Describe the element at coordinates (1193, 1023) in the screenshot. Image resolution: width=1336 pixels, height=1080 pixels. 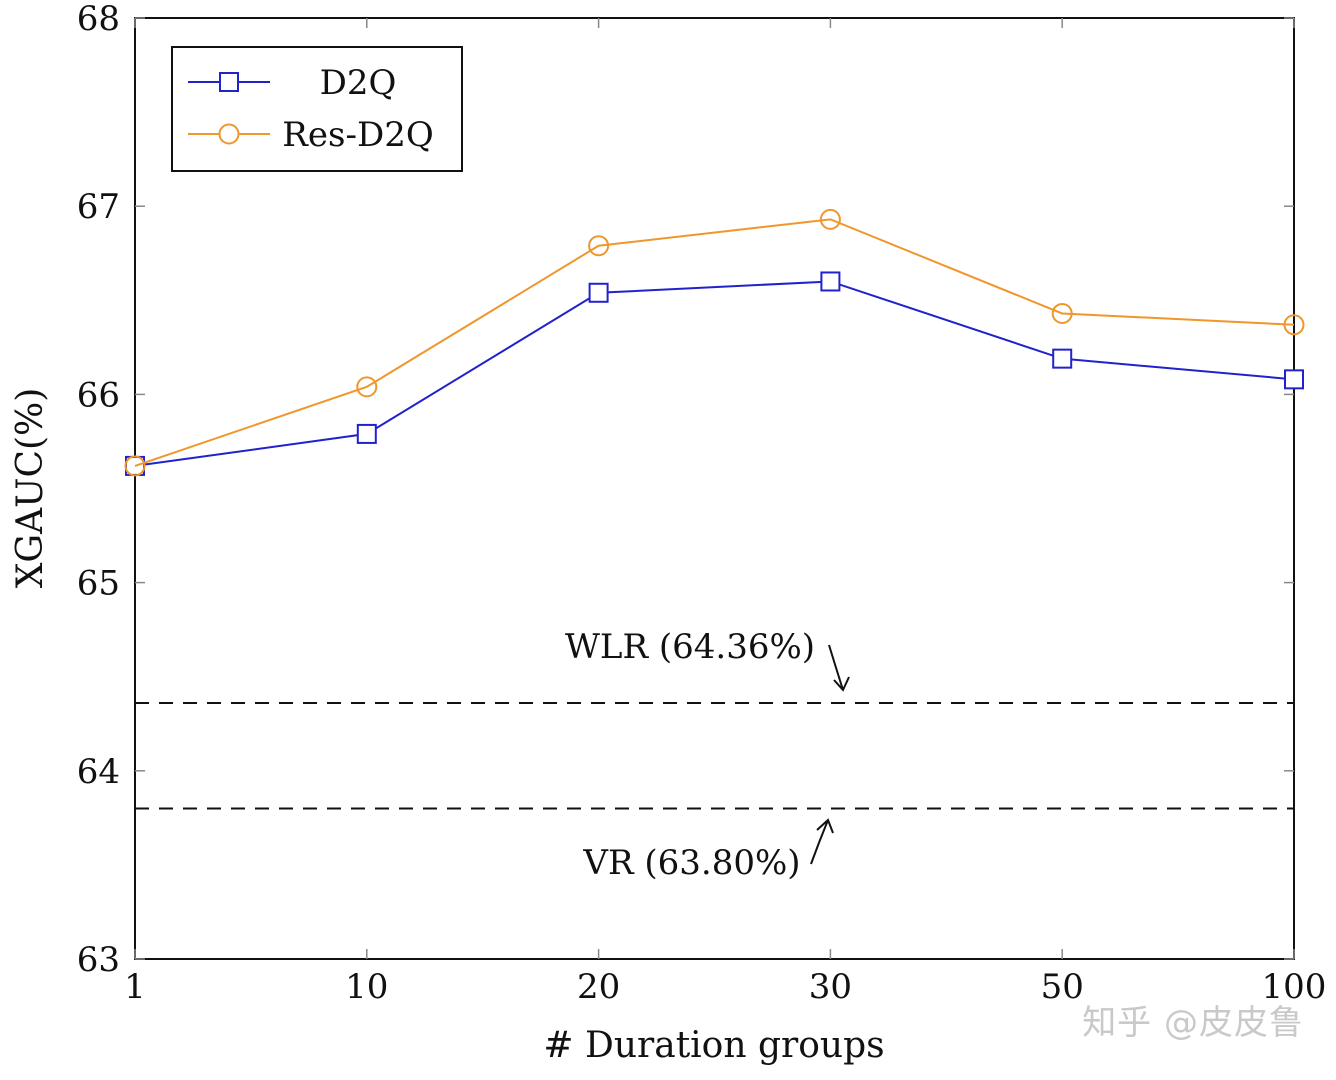
I see `watermark-text: 知乎 @皮皮鲁` at that location.